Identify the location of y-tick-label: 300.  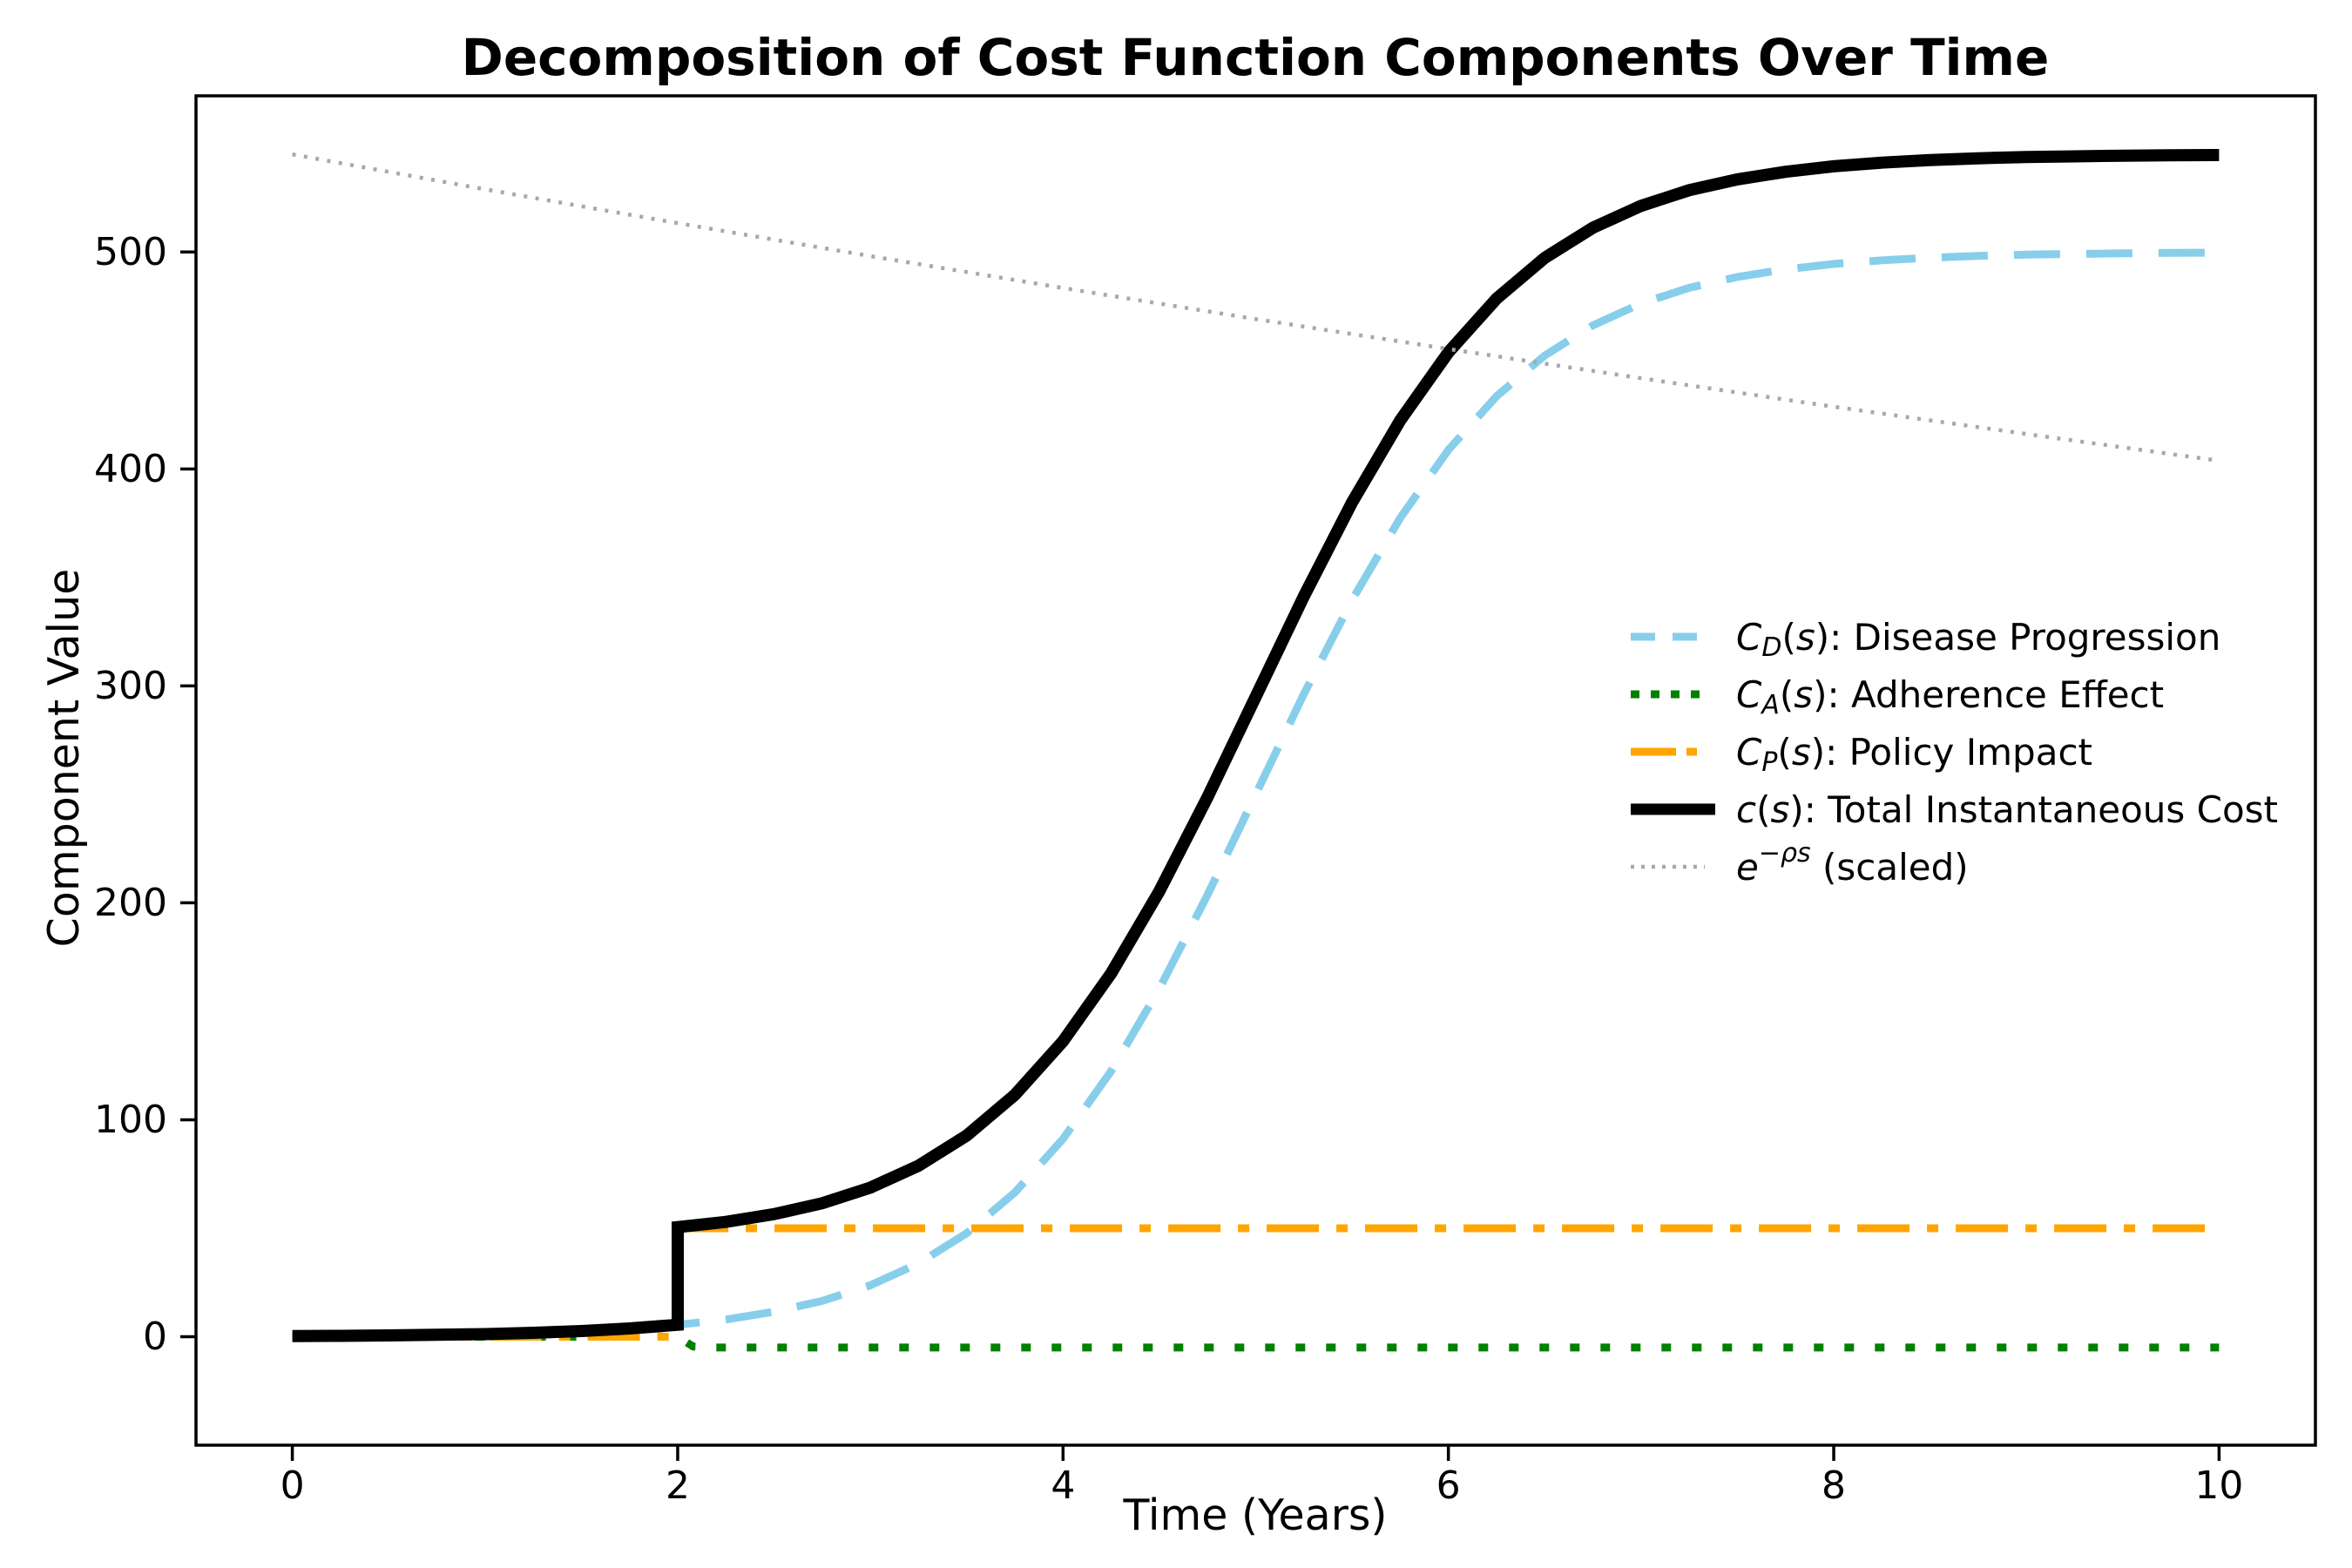
(130, 686).